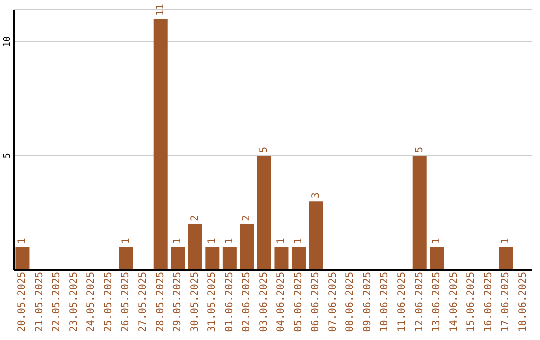 This screenshot has width=540, height=340. What do you see at coordinates (350, 302) in the screenshot?
I see `x-tick-label: 08.06.2025` at bounding box center [350, 302].